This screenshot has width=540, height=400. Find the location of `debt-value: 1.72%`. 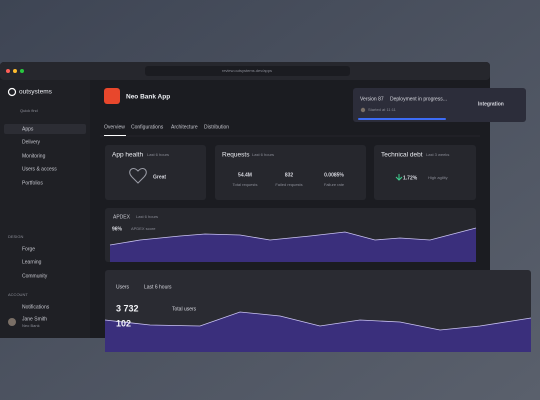

debt-value: 1.72% is located at coordinates (410, 178).